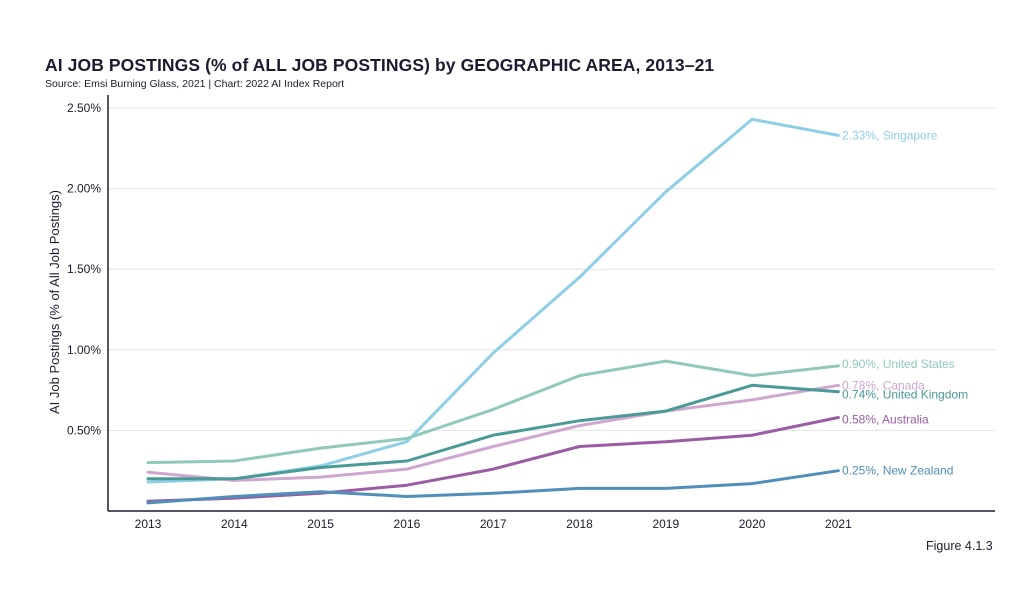 This screenshot has height=591, width=1024. I want to click on y-tick-label: 1.50%, so click(84, 269).